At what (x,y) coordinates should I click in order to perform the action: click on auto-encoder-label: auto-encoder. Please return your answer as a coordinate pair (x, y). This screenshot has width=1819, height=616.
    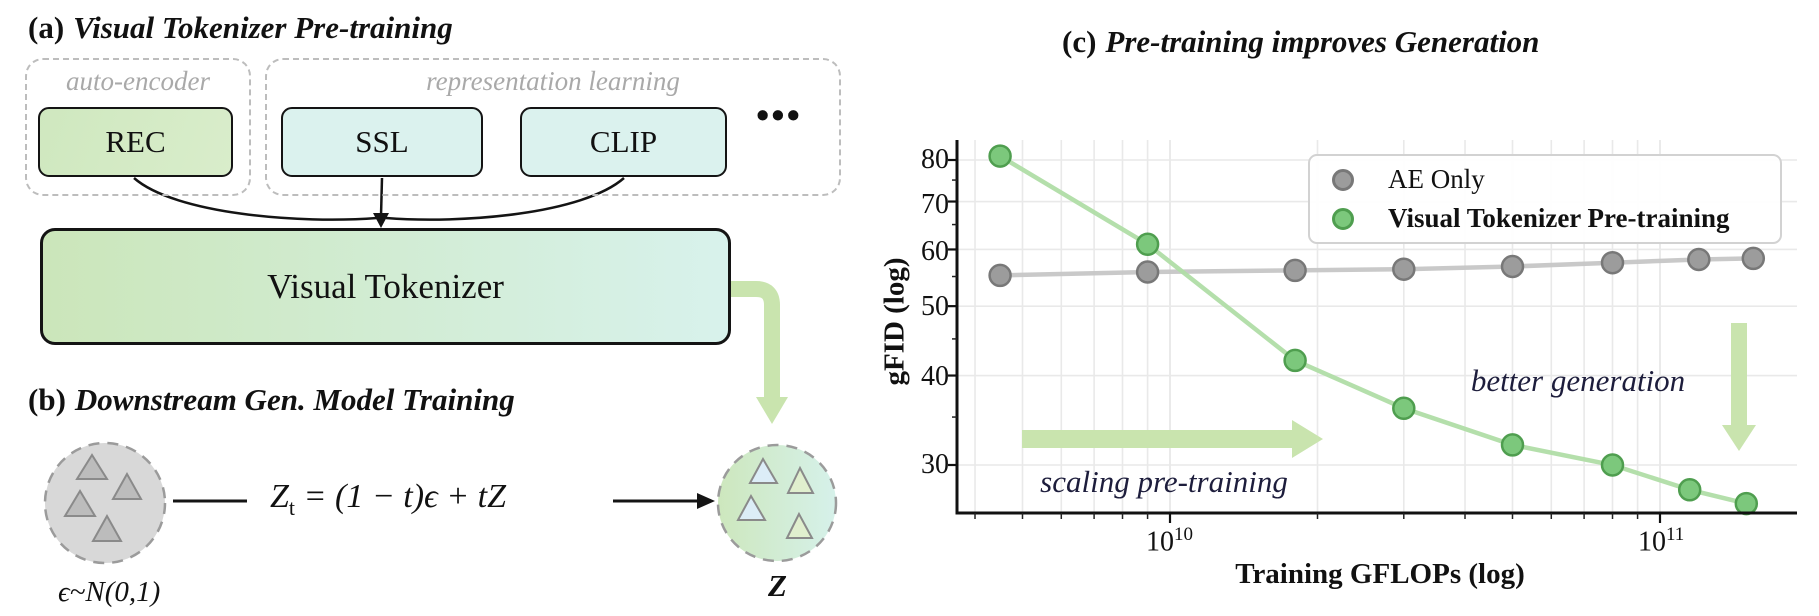
    Looking at the image, I should click on (138, 81).